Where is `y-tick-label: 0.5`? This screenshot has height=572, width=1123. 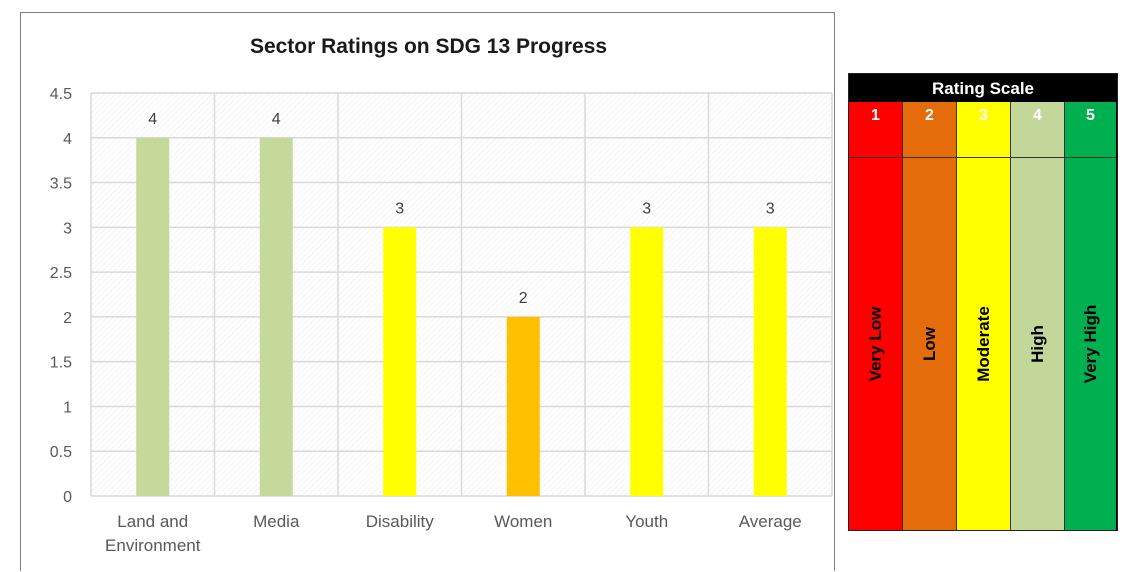
y-tick-label: 0.5 is located at coordinates (61, 452).